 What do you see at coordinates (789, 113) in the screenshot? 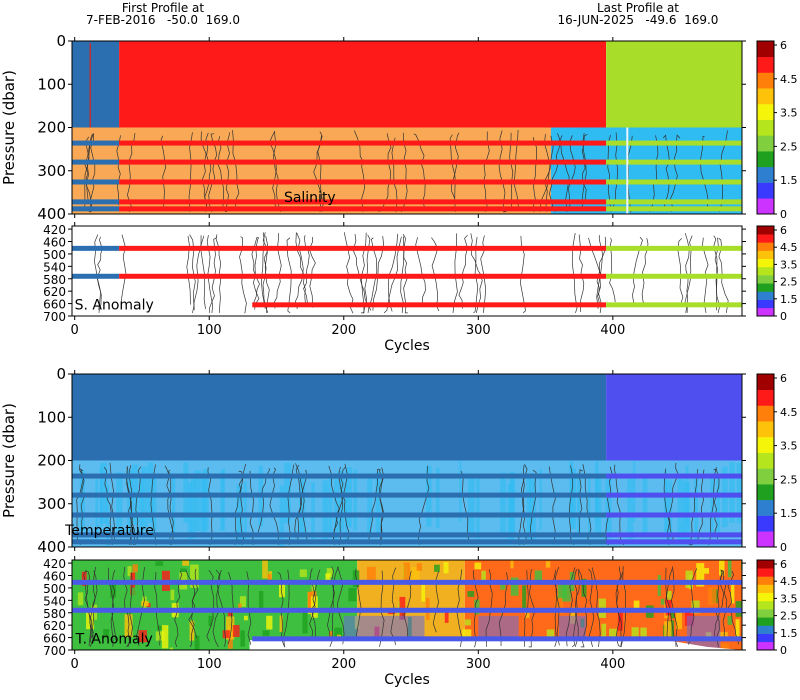
I see `colorbar-tick-label: 3.5` at bounding box center [789, 113].